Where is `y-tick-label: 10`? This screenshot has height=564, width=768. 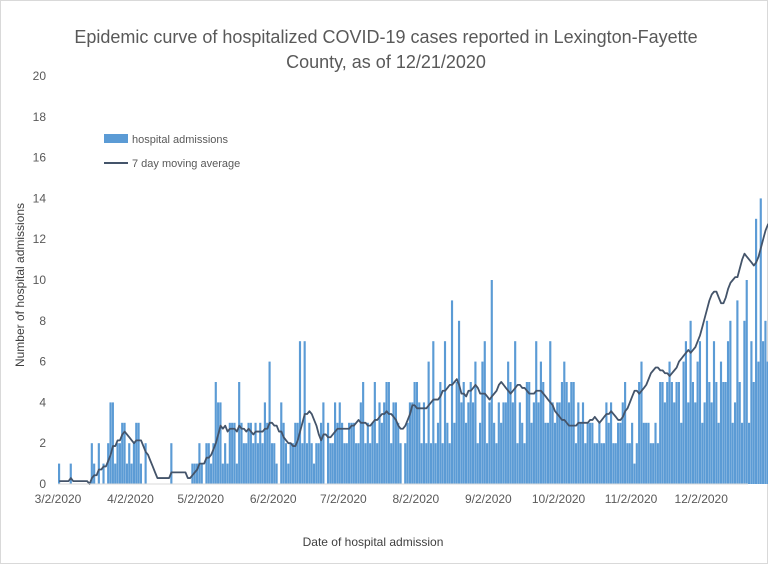 y-tick-label: 10 is located at coordinates (40, 280).